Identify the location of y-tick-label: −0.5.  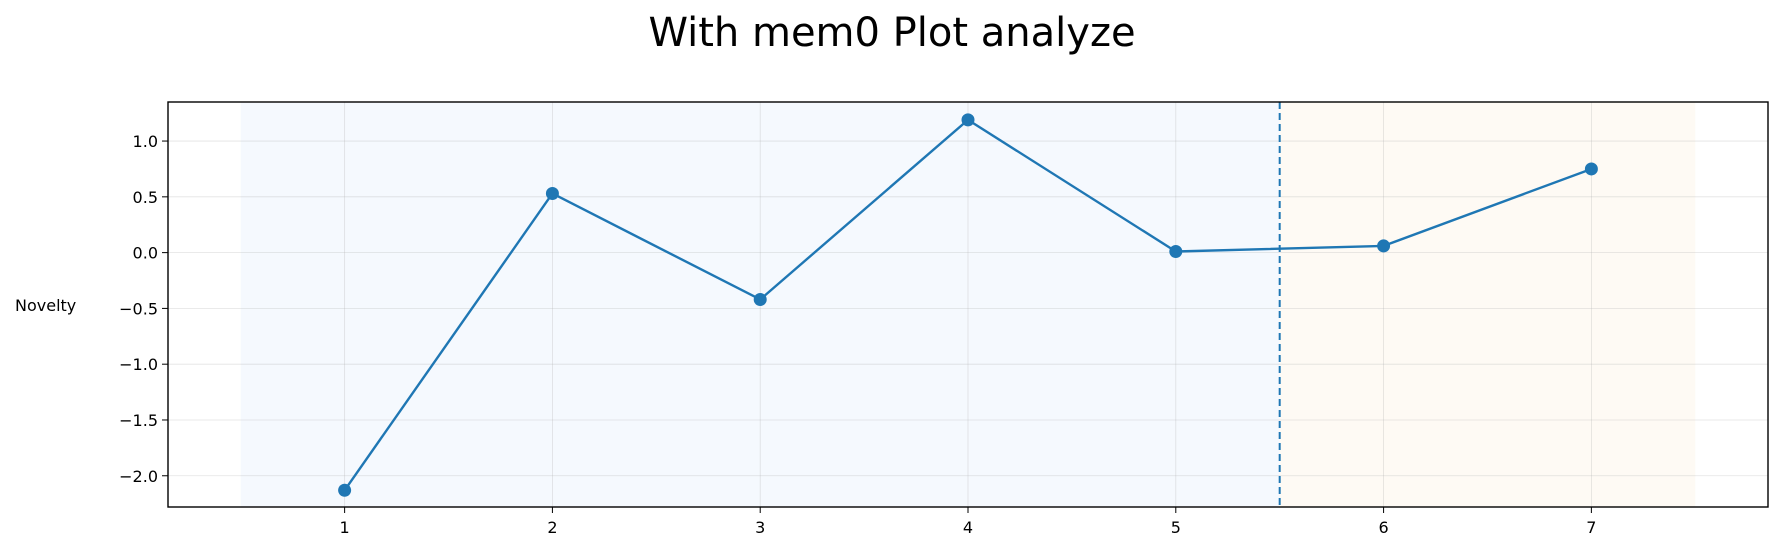
(138, 308).